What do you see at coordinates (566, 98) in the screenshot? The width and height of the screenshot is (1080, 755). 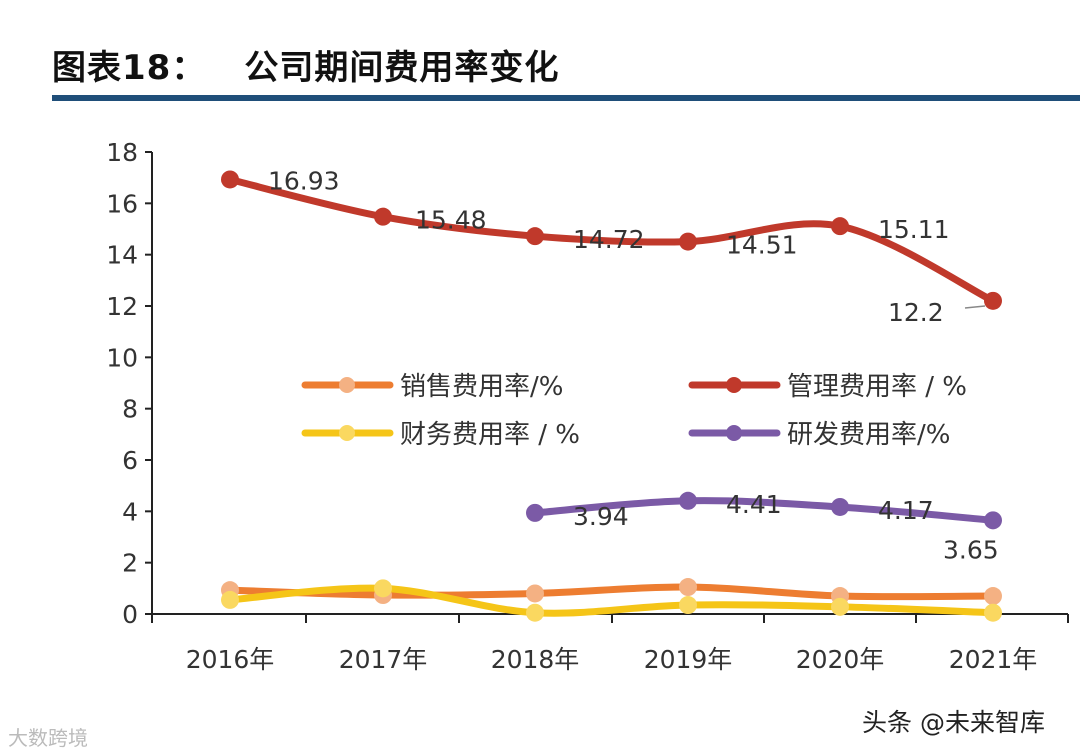 I see `title-divider` at bounding box center [566, 98].